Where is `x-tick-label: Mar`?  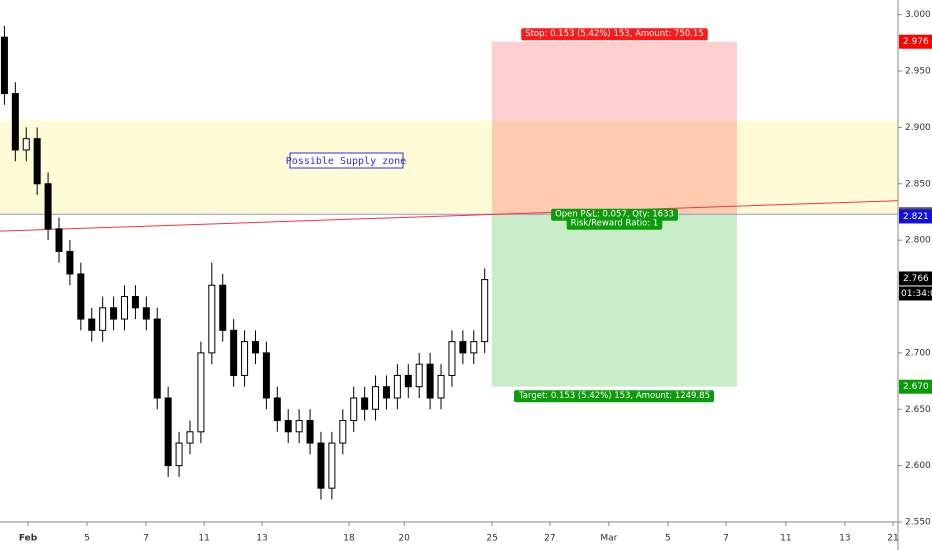
x-tick-label: Mar is located at coordinates (608, 539).